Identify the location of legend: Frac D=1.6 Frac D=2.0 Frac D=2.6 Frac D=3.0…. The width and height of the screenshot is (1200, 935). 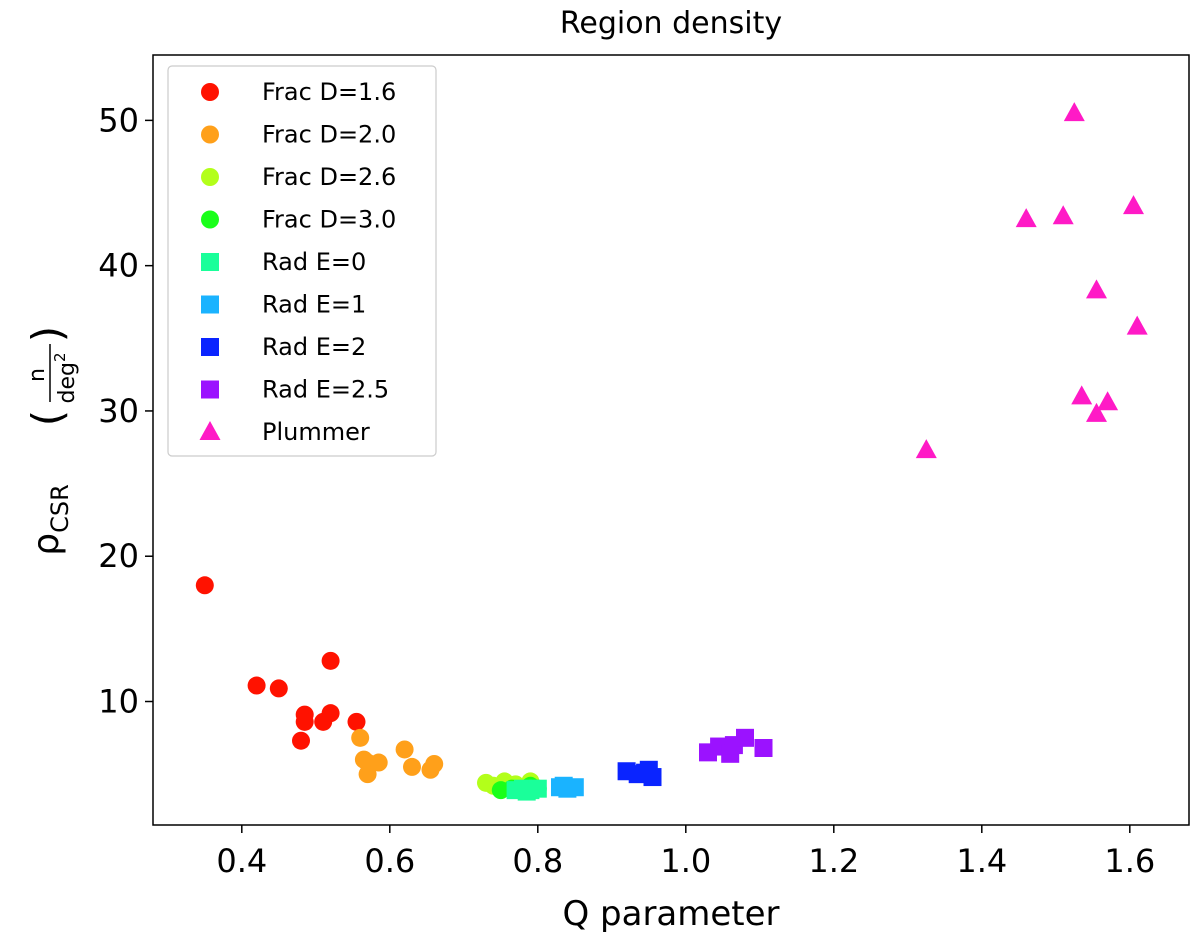
(302, 261).